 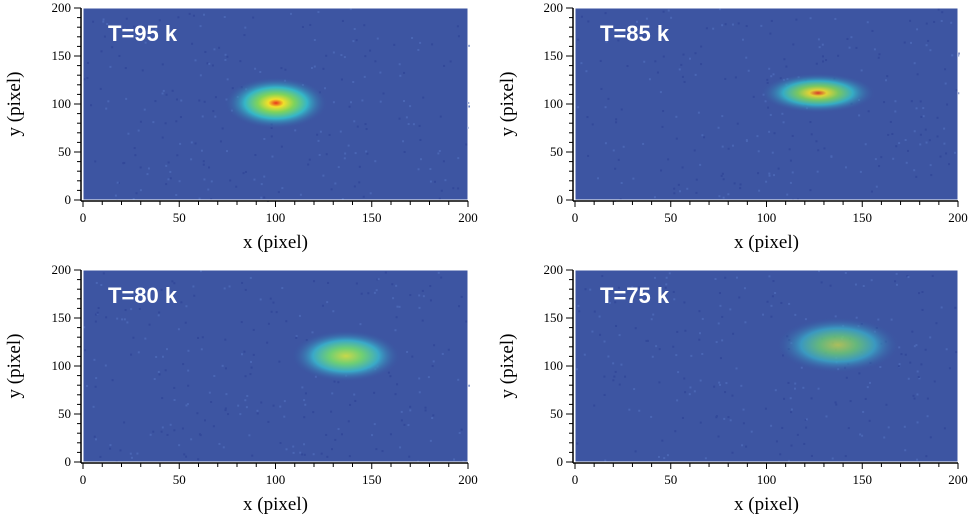 What do you see at coordinates (62, 103) in the screenshot?
I see `y-tick-label: 100` at bounding box center [62, 103].